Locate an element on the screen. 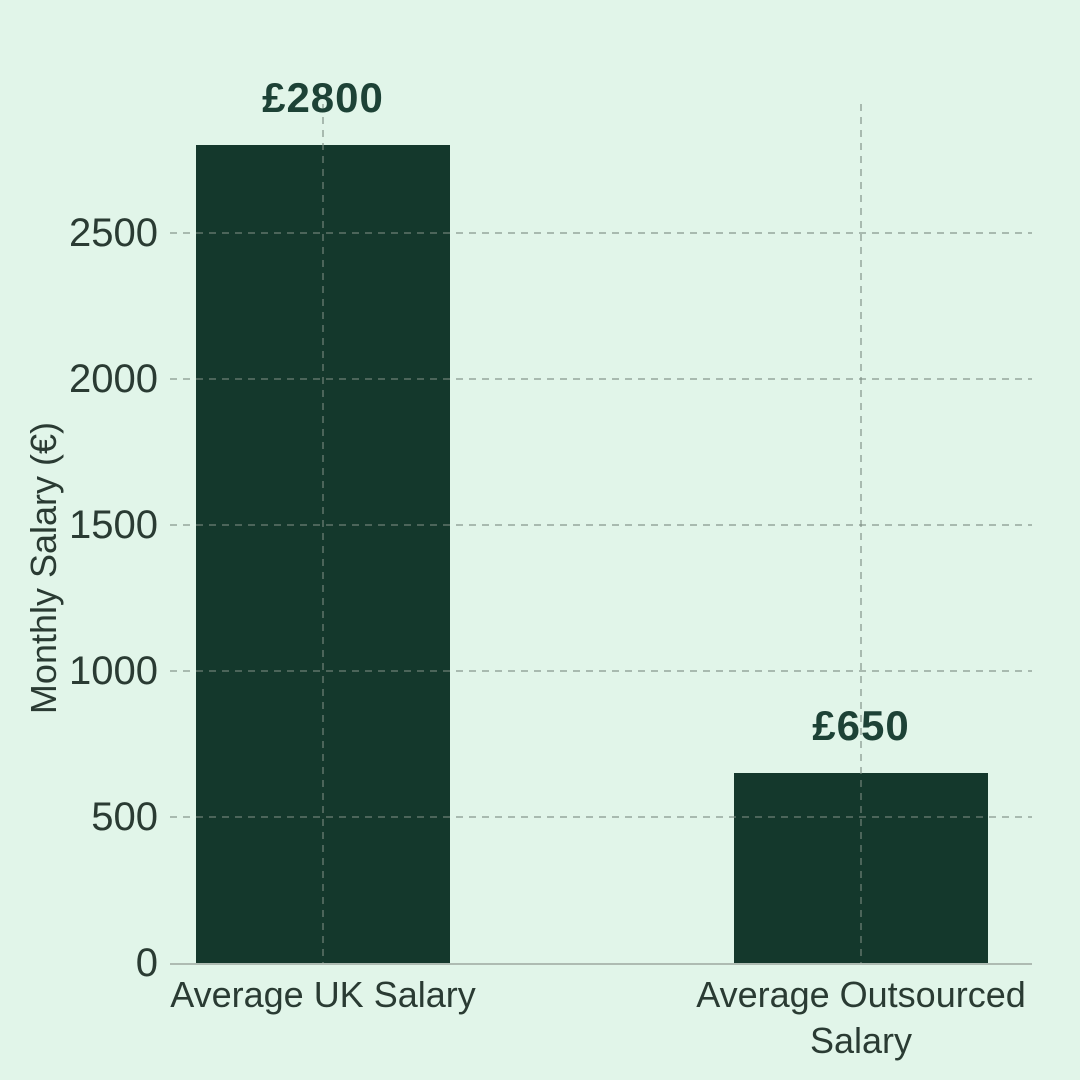 The image size is (1080, 1080). y-tick-label: 0 is located at coordinates (146, 963).